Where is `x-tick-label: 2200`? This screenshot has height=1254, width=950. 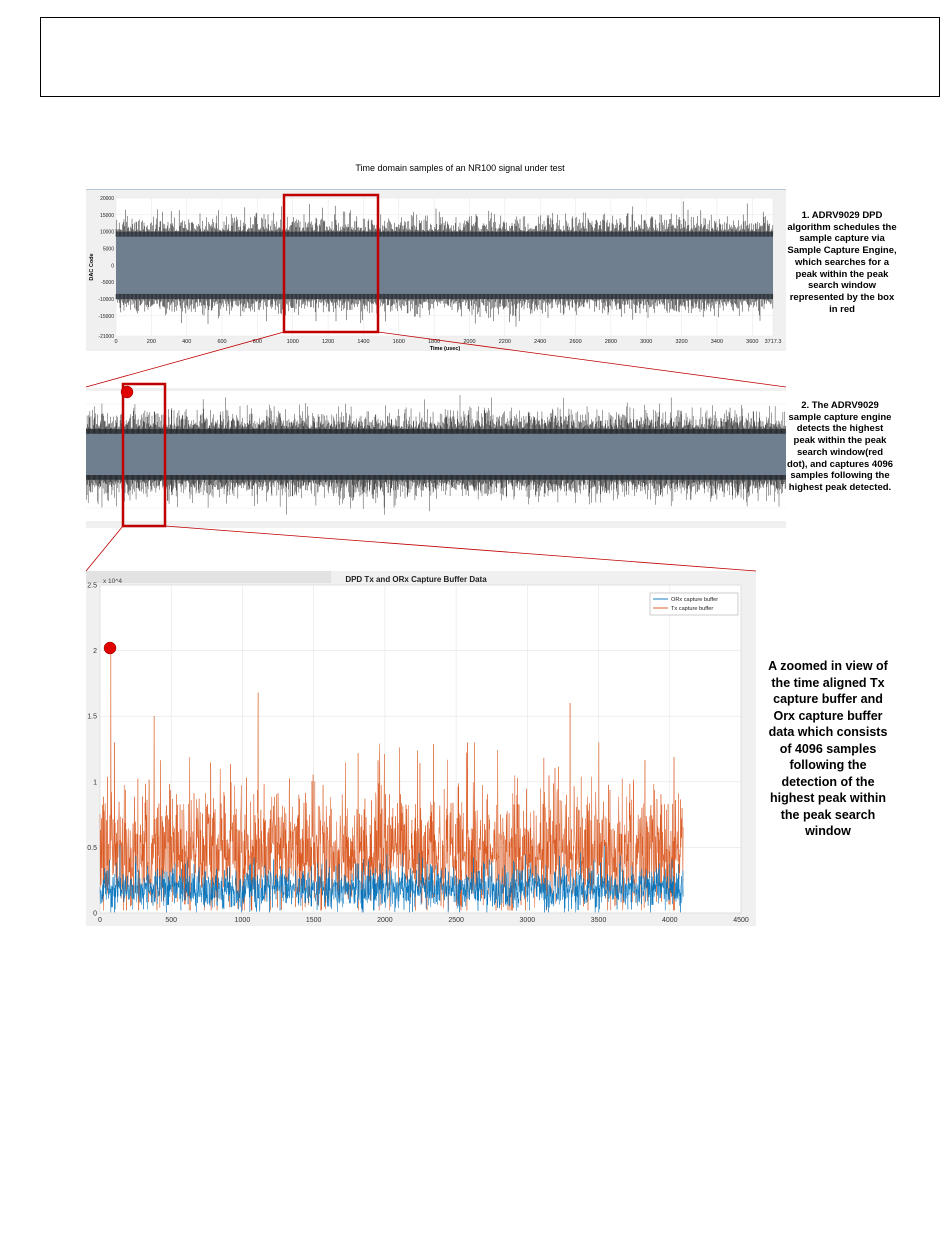
x-tick-label: 2200 is located at coordinates (505, 342).